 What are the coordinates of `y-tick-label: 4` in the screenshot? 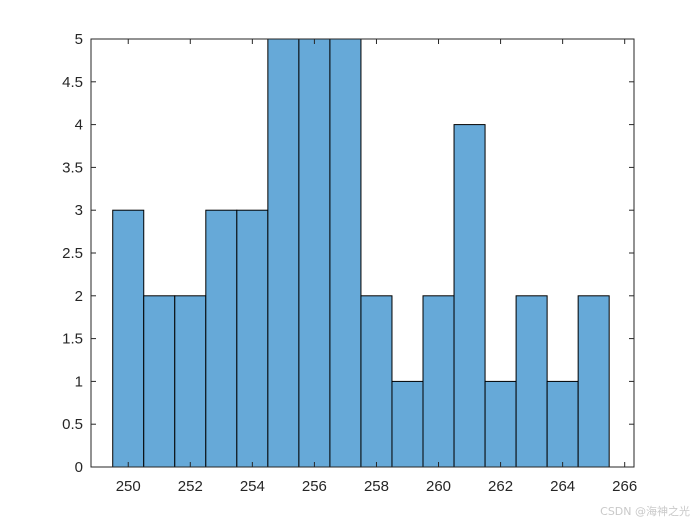 It's located at (79, 125).